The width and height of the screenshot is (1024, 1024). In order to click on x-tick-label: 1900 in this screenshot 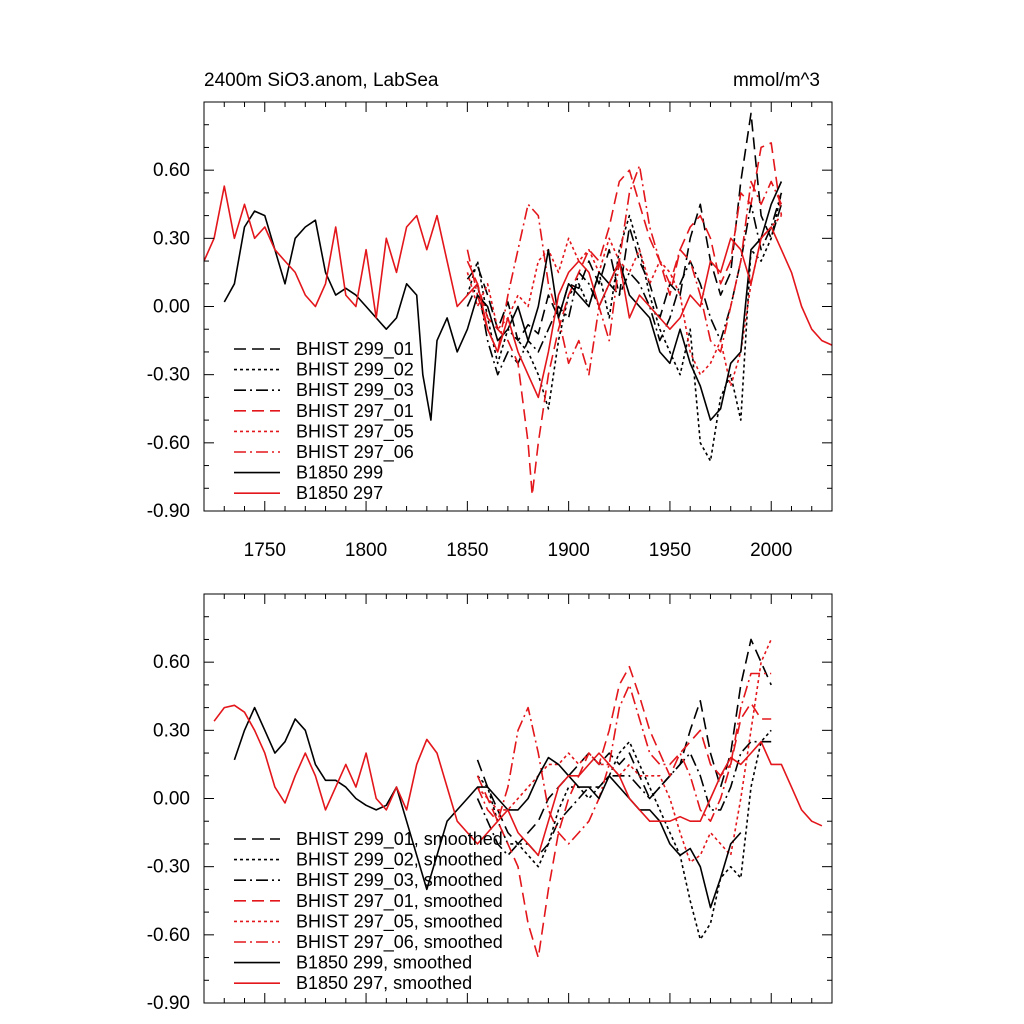, I will do `click(569, 550)`.